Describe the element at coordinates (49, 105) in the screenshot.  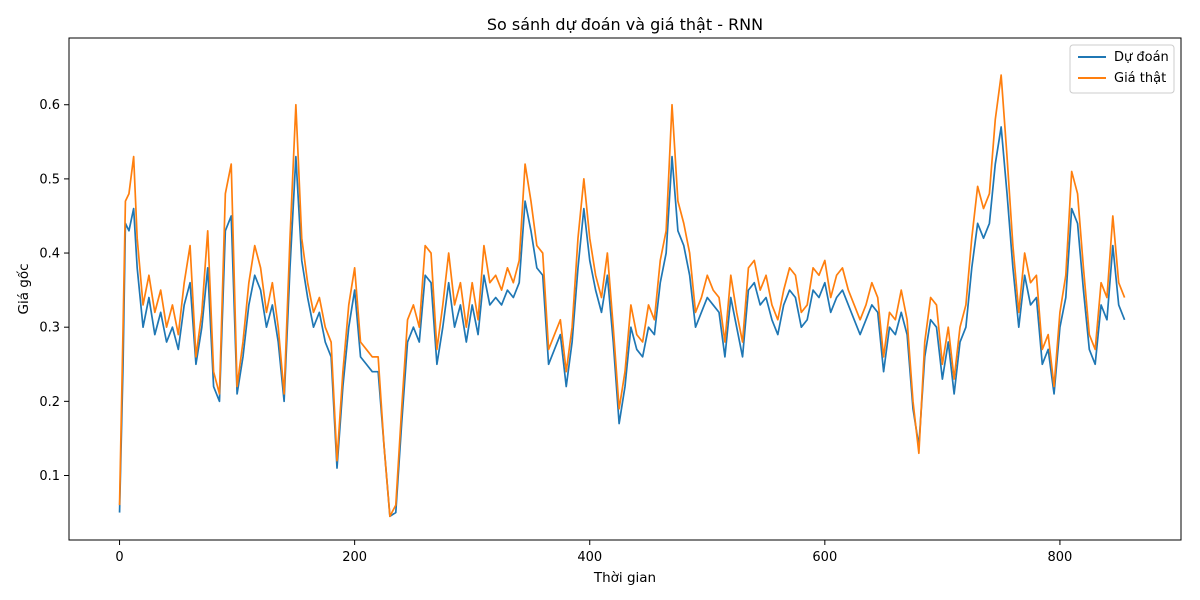
I see `y-tick-label: 0.6` at that location.